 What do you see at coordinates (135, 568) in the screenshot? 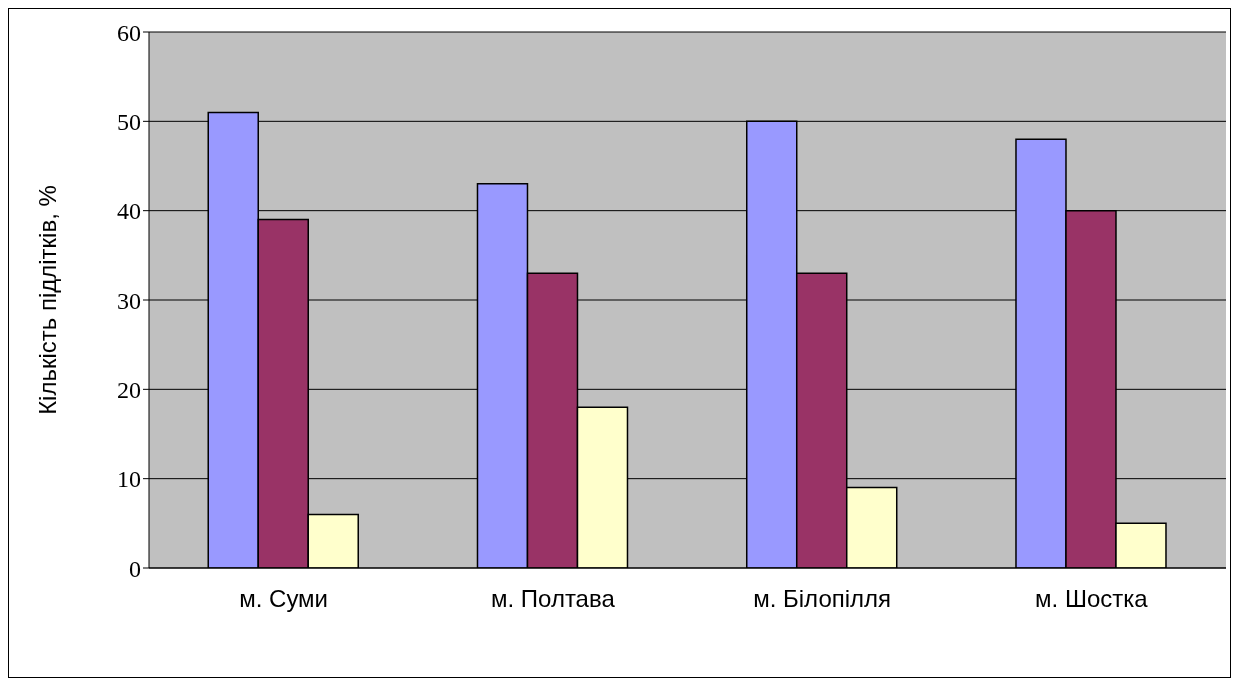
I see `y-tick-label: 0` at bounding box center [135, 568].